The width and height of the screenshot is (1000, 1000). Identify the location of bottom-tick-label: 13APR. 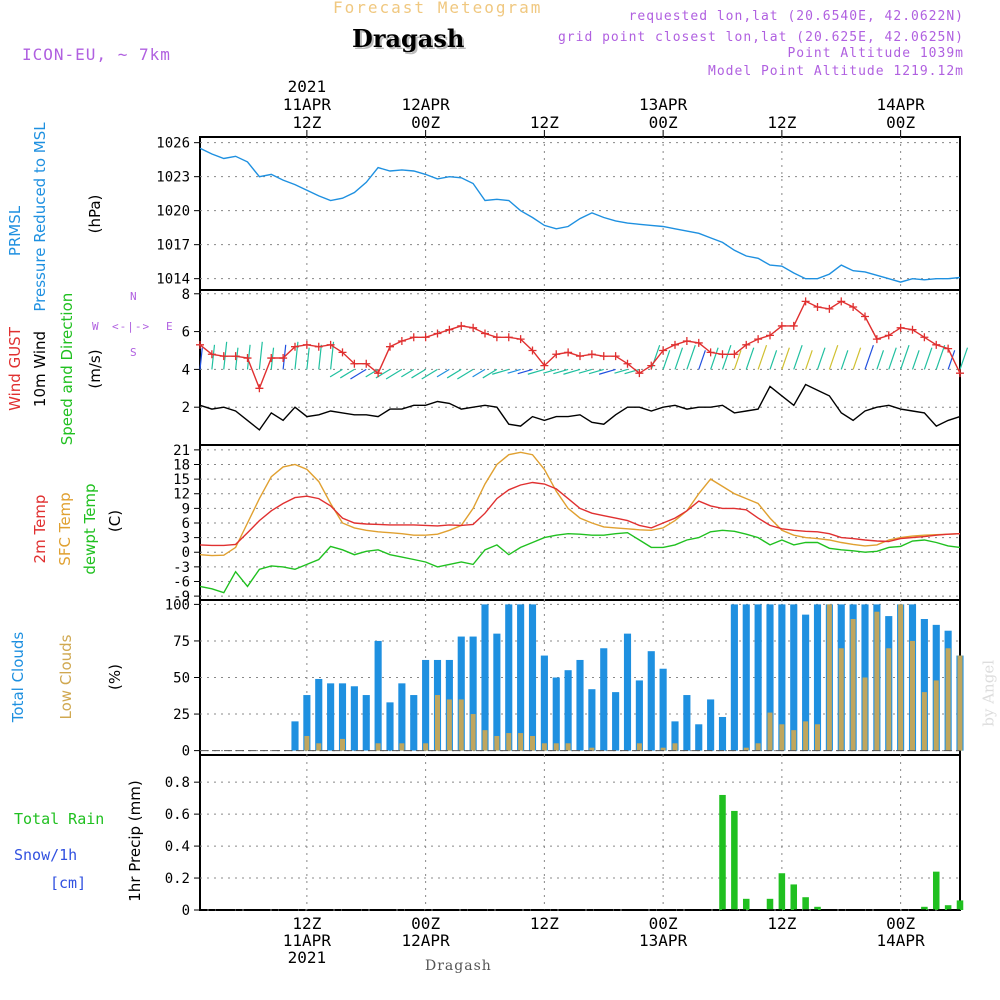
(663, 940).